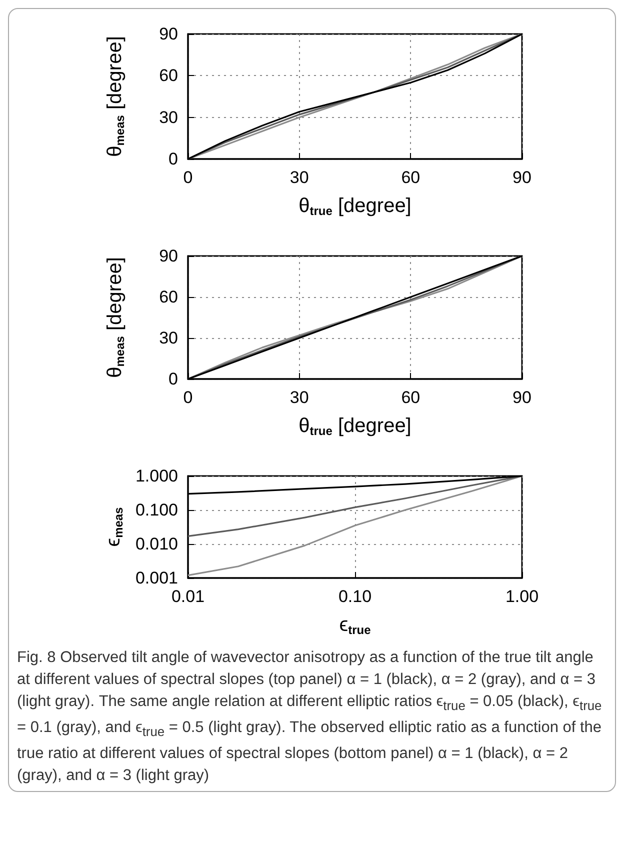 Image resolution: width=624 pixels, height=859 pixels. Describe the element at coordinates (522, 596) in the screenshot. I see `x-tick-label: 1.00` at that location.